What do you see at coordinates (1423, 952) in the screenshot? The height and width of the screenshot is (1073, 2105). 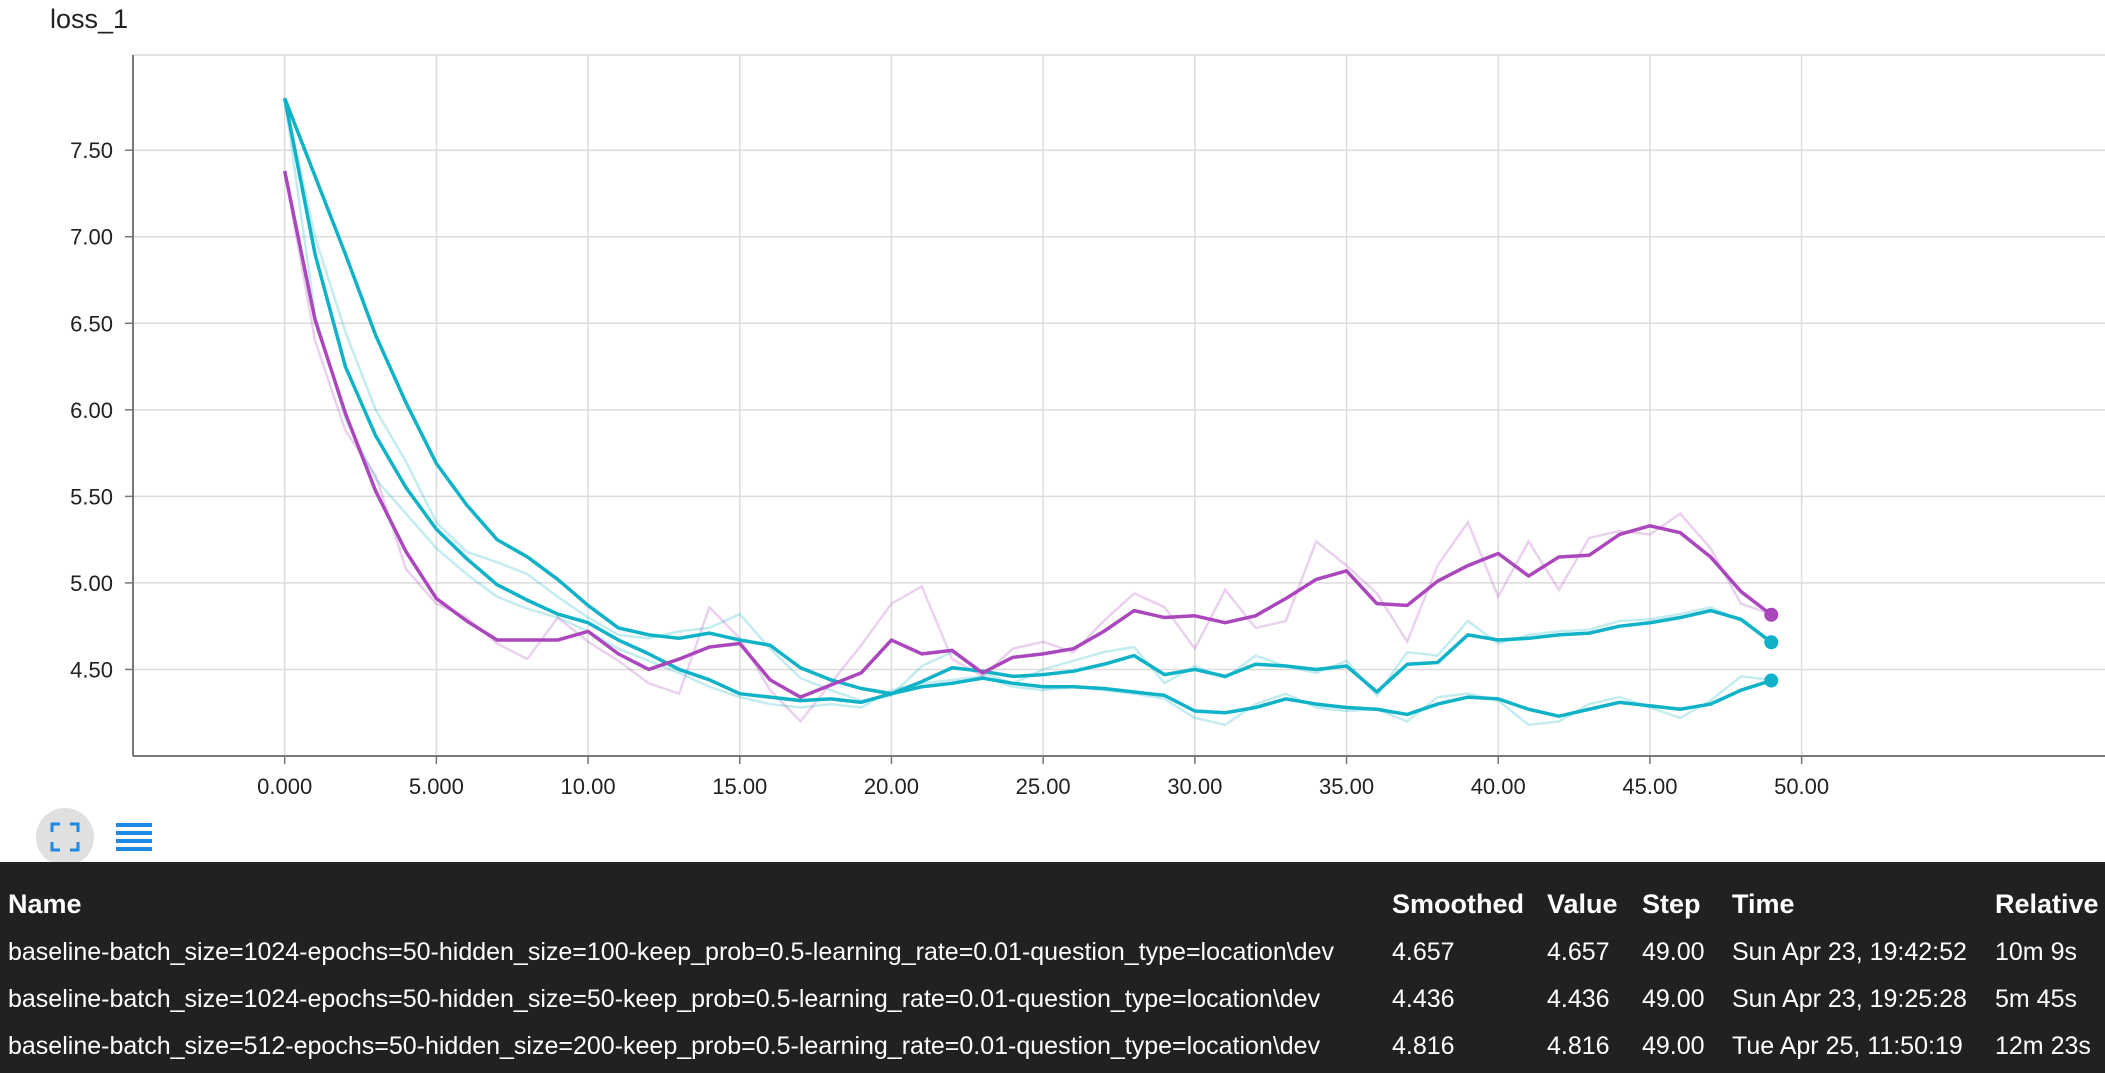 I see `run-smoothed: 4.657` at bounding box center [1423, 952].